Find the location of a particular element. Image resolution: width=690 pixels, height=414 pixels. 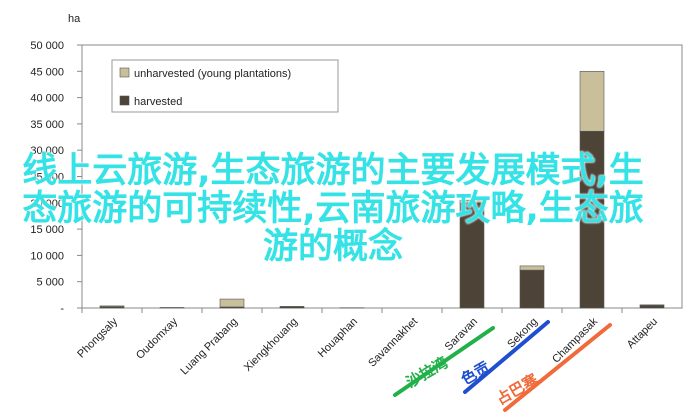

y-tick-label: 40 000 is located at coordinates (47, 99).